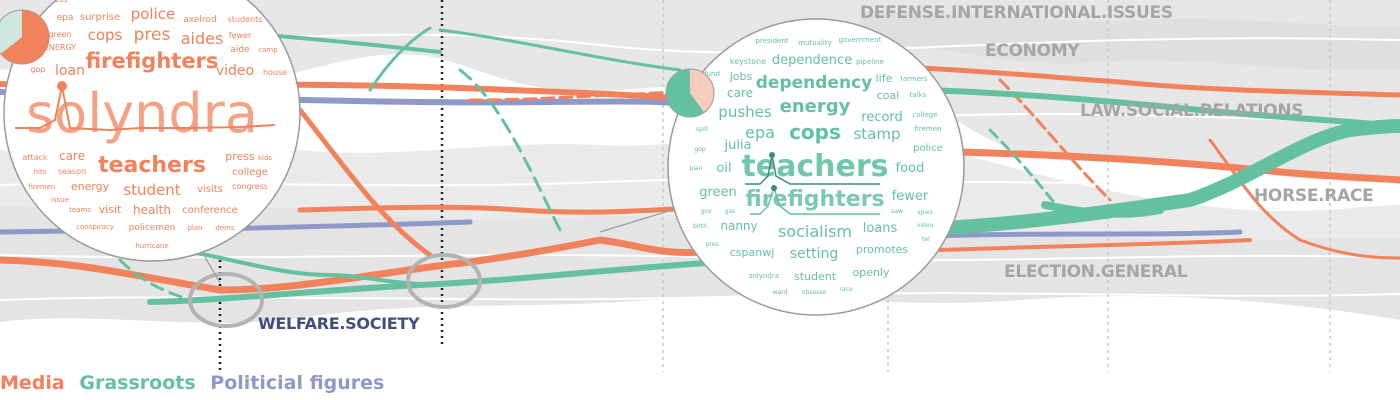 This screenshot has width=1400, height=400. What do you see at coordinates (70, 71) in the screenshot?
I see `svg-text: loan` at bounding box center [70, 71].